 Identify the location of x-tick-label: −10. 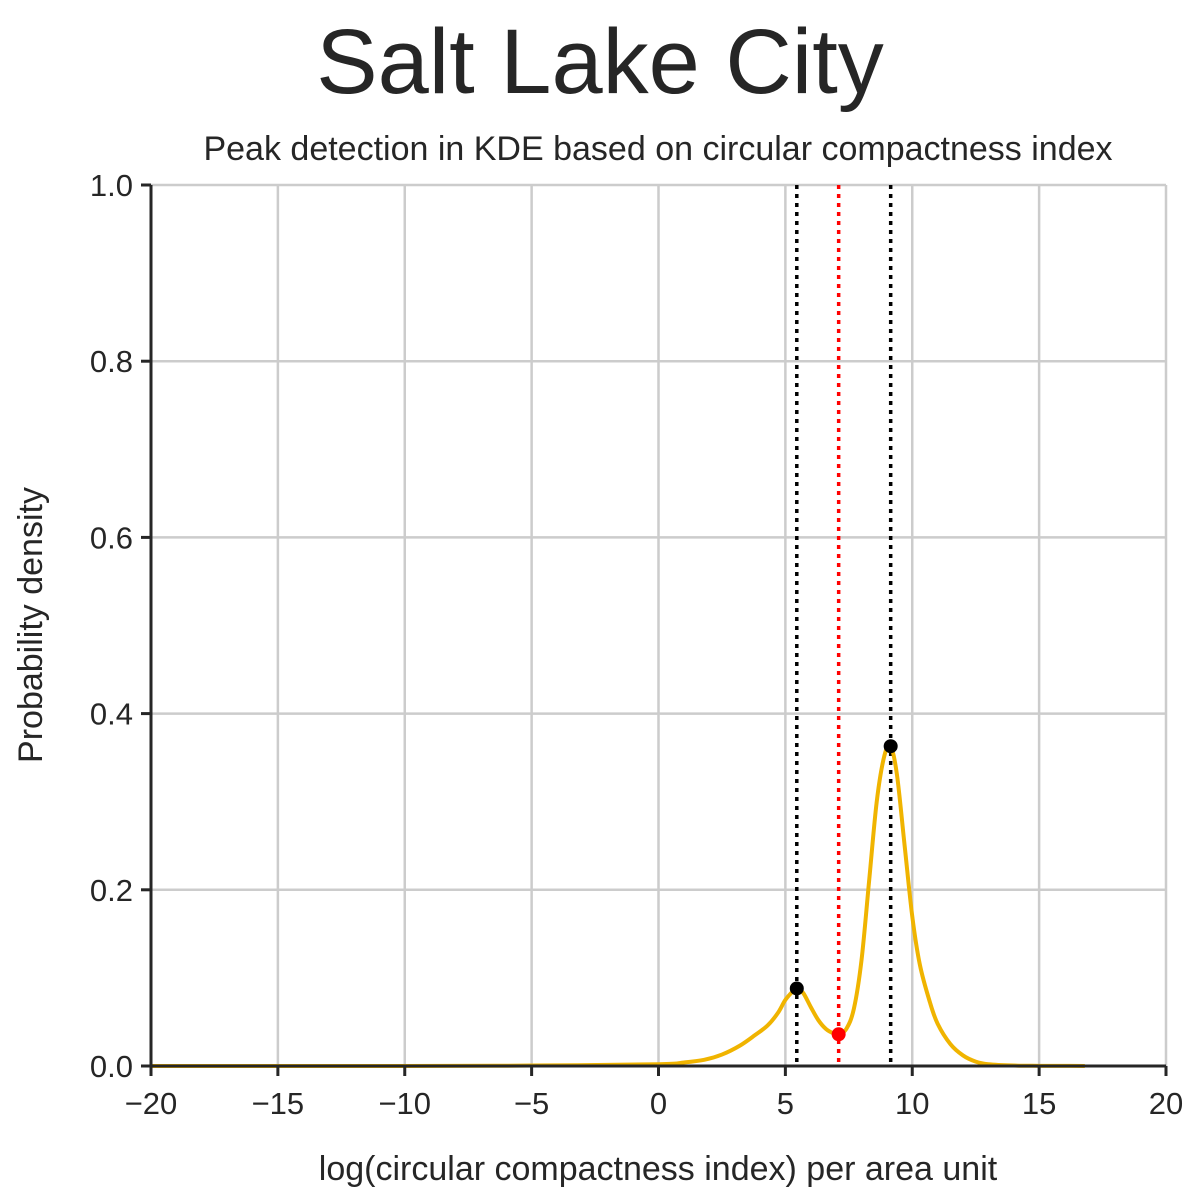
(404, 1103).